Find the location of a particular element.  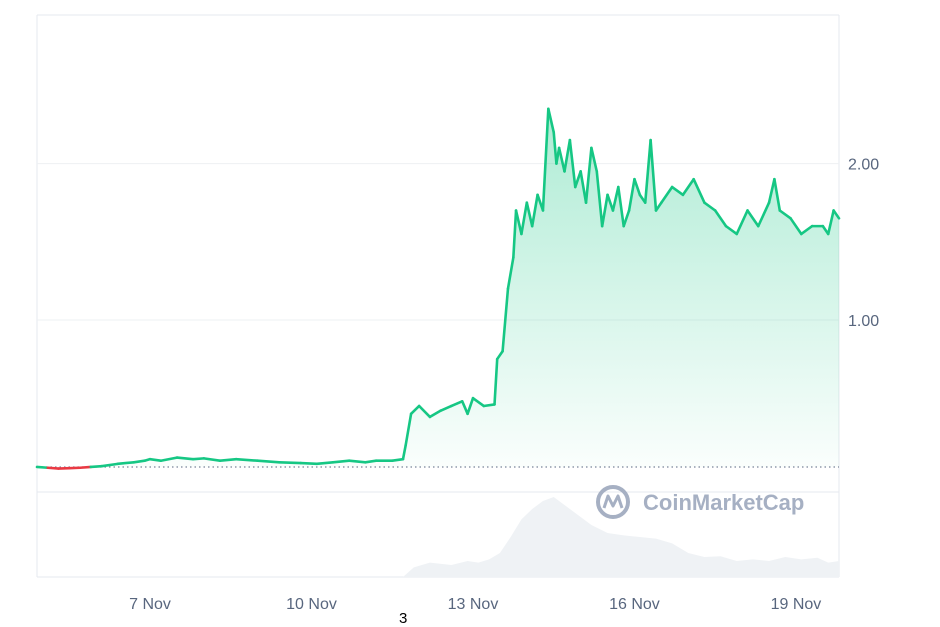

x-tick-label-3: 16 Nov is located at coordinates (634, 604).